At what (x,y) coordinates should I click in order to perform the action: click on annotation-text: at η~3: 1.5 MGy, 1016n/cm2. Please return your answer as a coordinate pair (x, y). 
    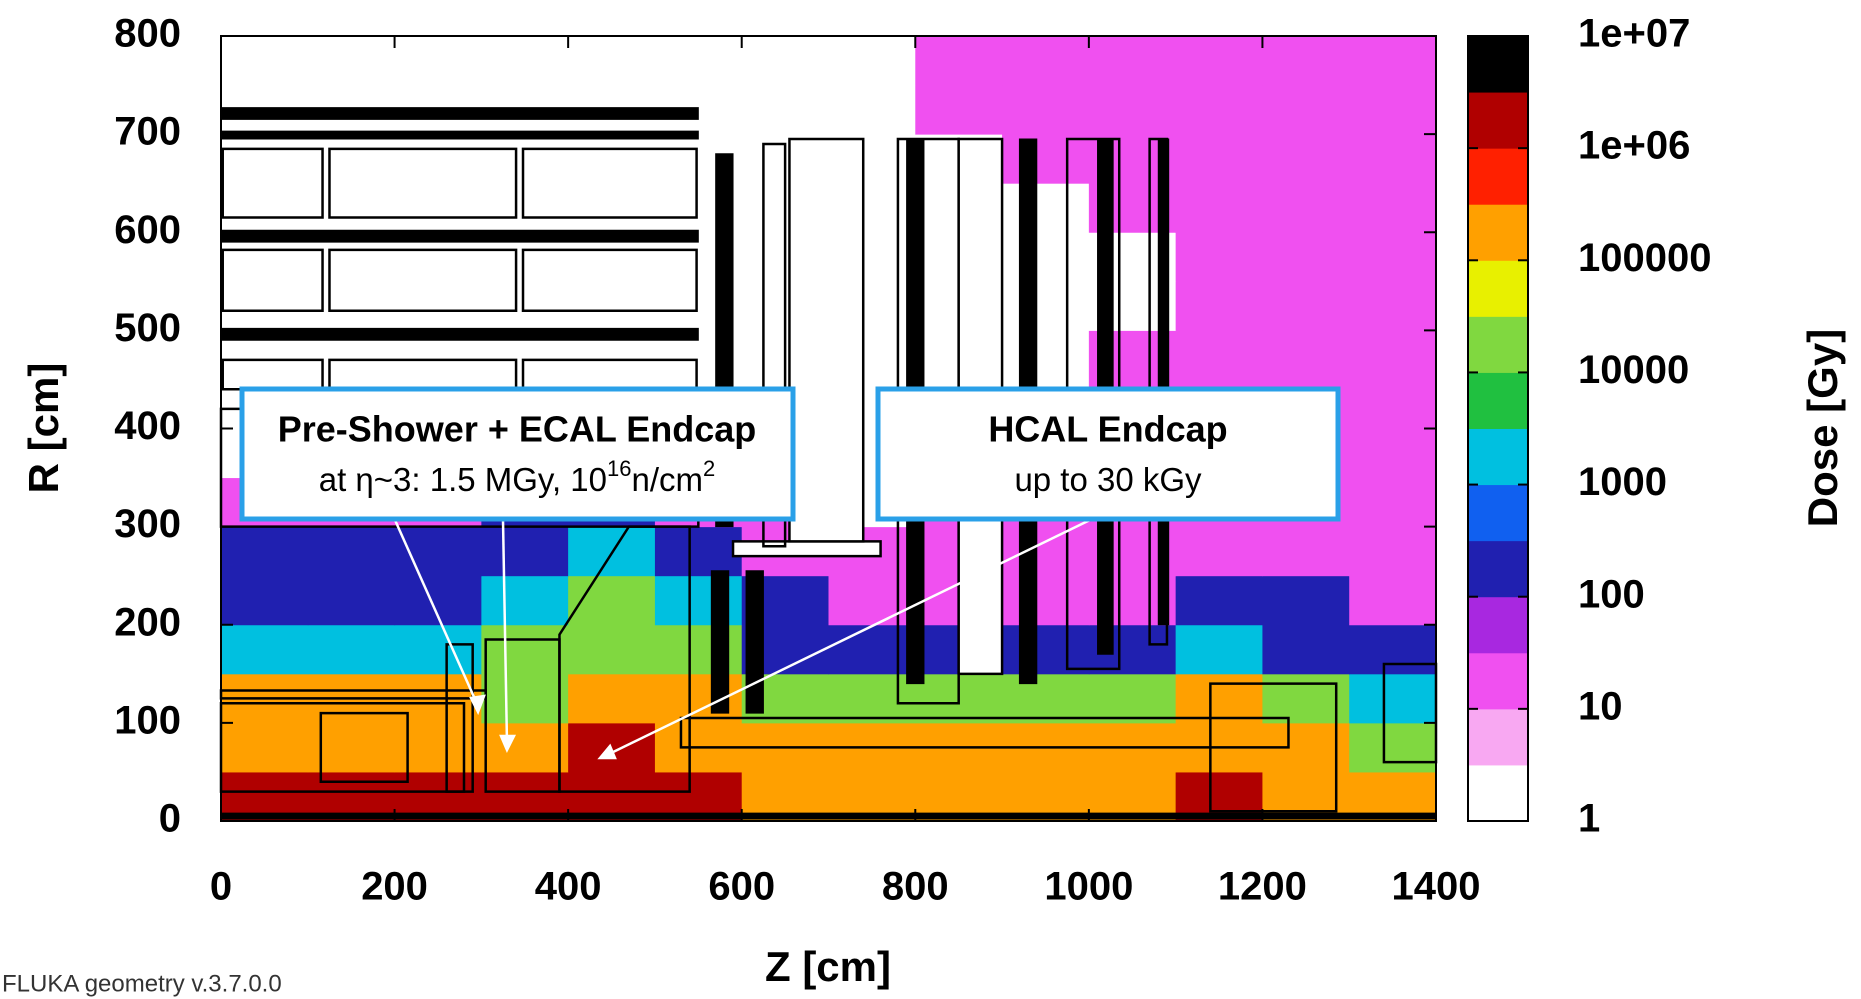
    Looking at the image, I should click on (517, 477).